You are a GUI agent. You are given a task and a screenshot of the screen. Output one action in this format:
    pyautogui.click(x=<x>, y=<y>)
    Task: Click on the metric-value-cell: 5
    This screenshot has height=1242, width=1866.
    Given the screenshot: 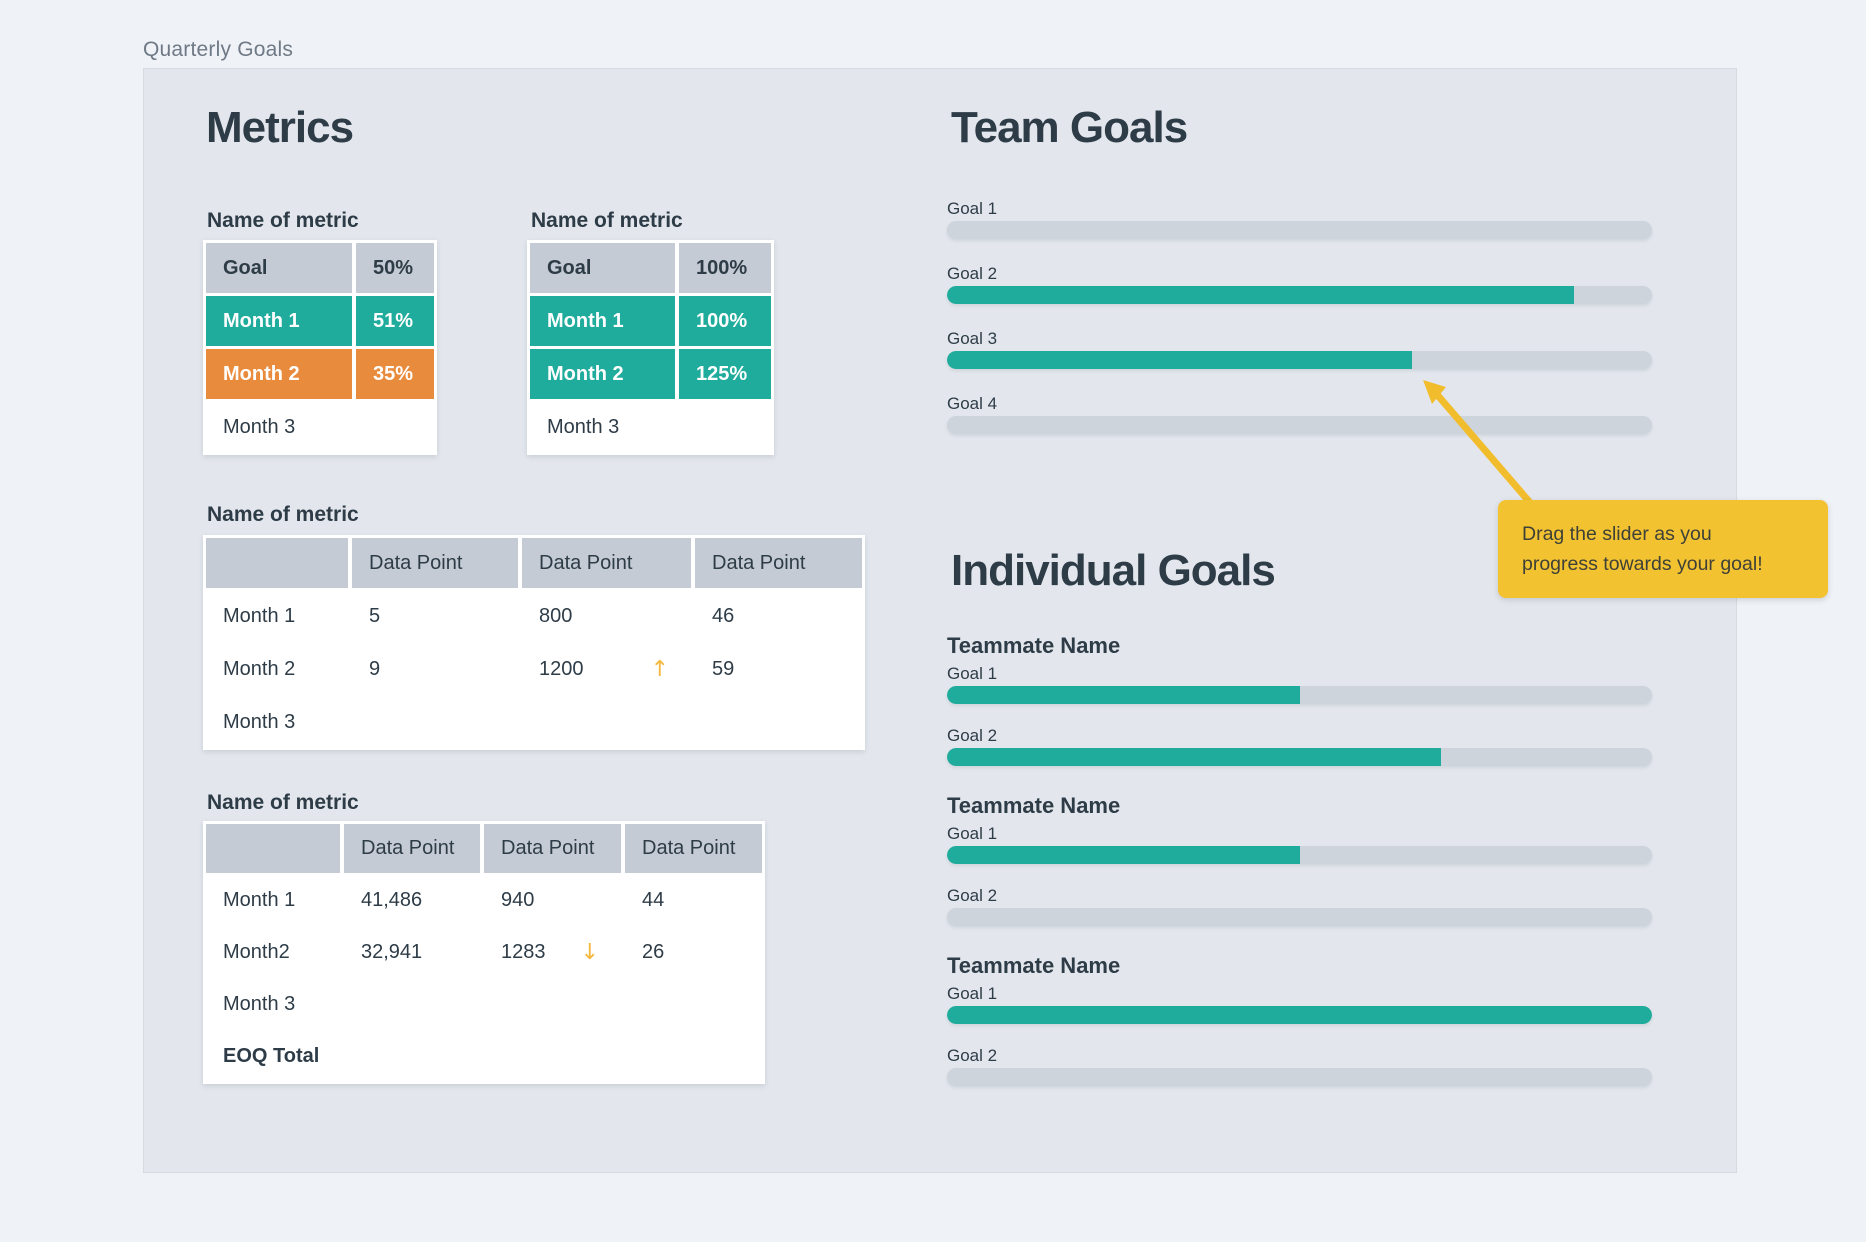 What is the action you would take?
    pyautogui.click(x=435, y=616)
    